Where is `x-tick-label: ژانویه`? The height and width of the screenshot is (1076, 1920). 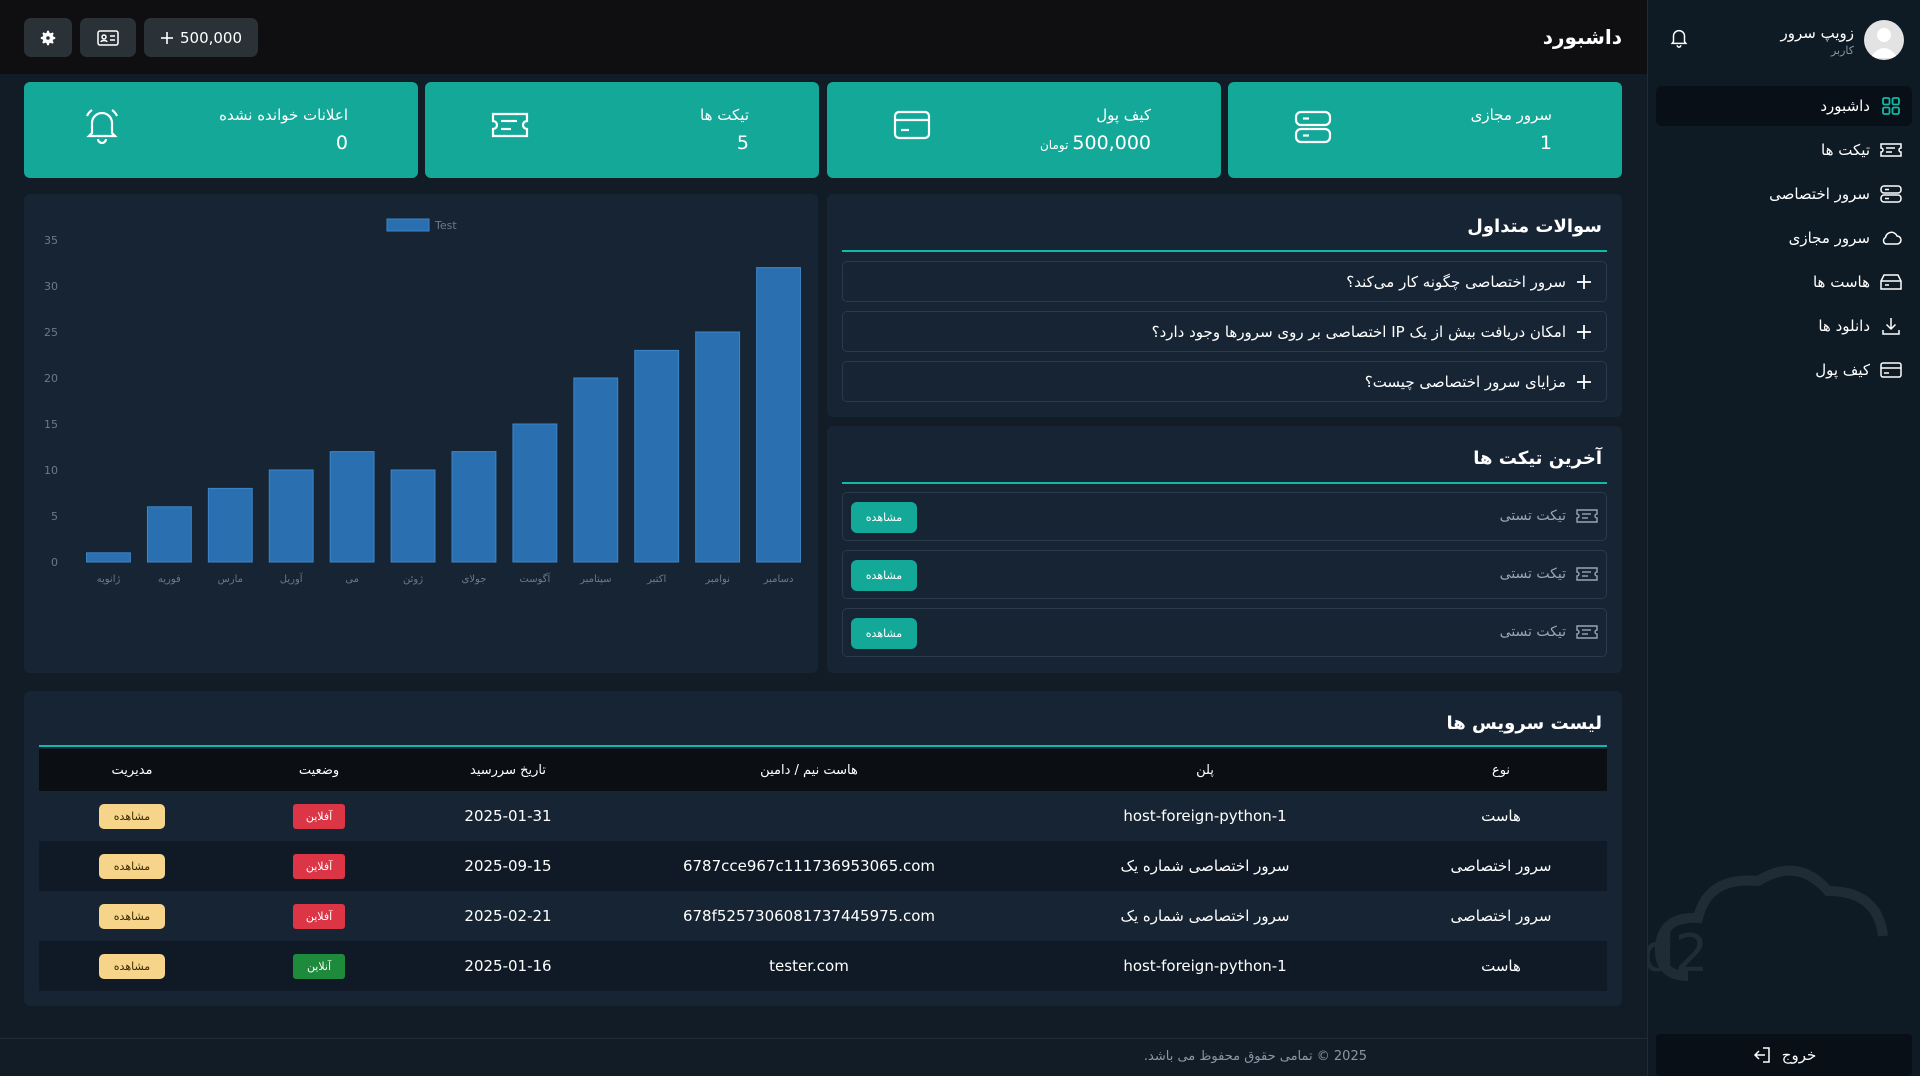 x-tick-label: ژانویه is located at coordinates (109, 579).